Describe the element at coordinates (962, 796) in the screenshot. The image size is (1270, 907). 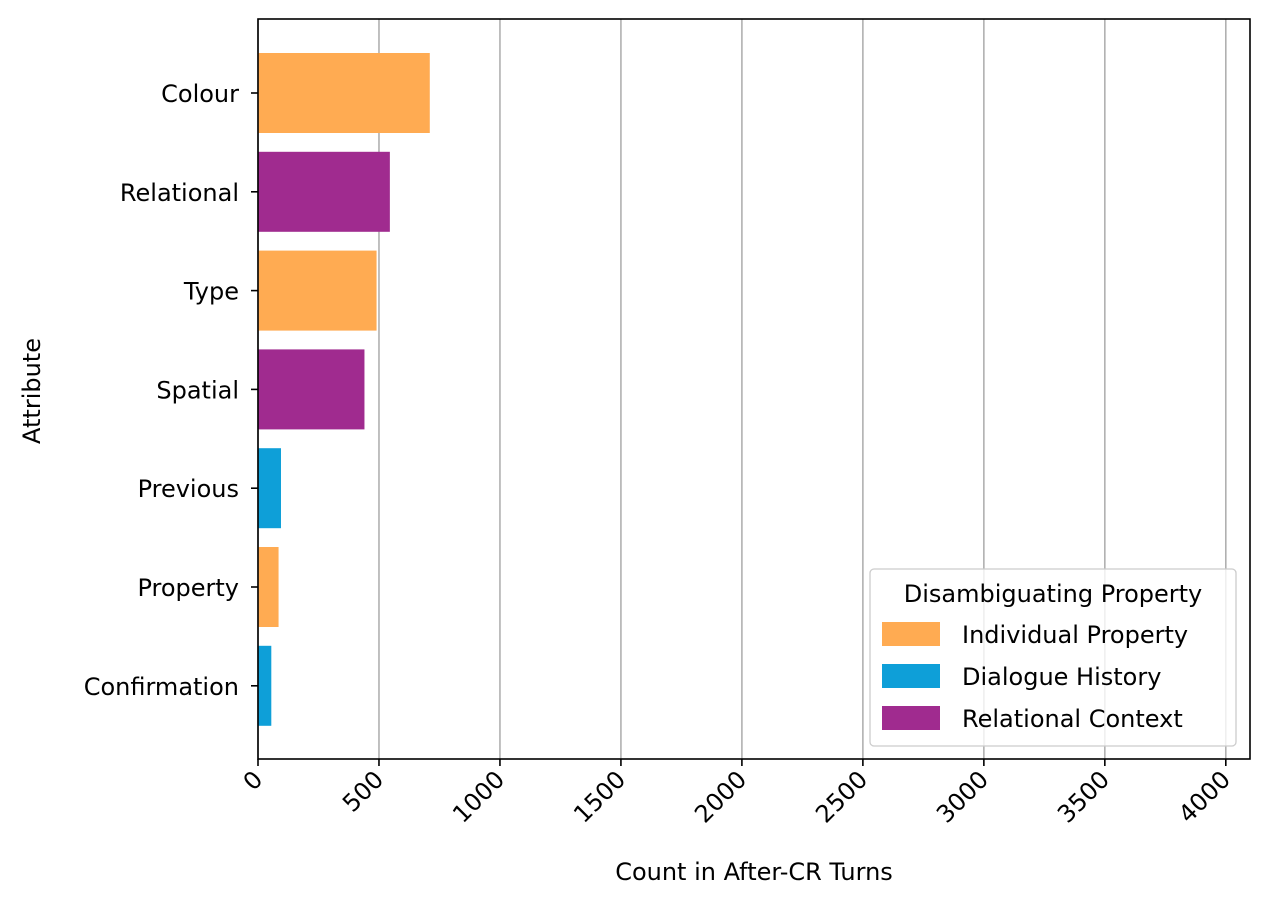
I see `x-tick-label: 3000` at that location.